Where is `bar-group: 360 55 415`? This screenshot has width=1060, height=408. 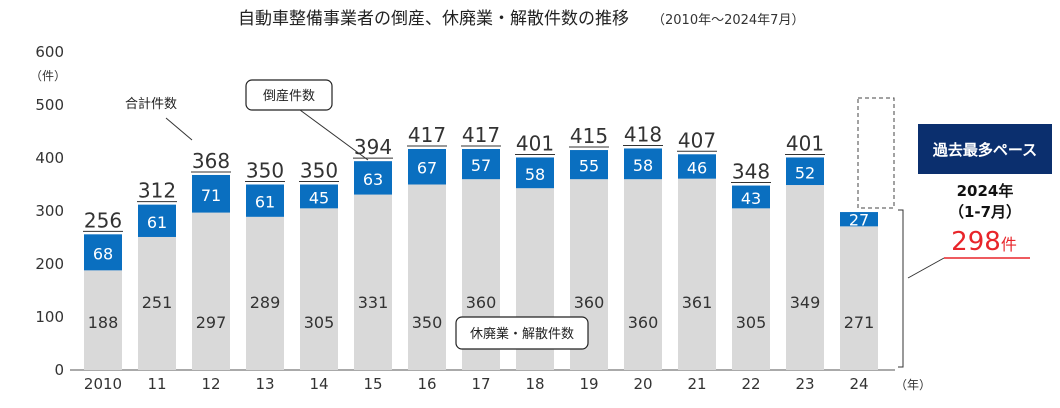
bar-group: 360 55 415 is located at coordinates (589, 247).